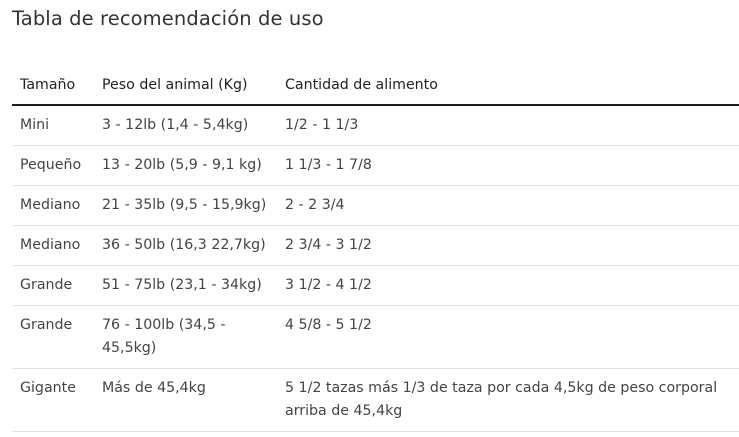  I want to click on cell-weight: Más de 45,4kg, so click(185, 400).